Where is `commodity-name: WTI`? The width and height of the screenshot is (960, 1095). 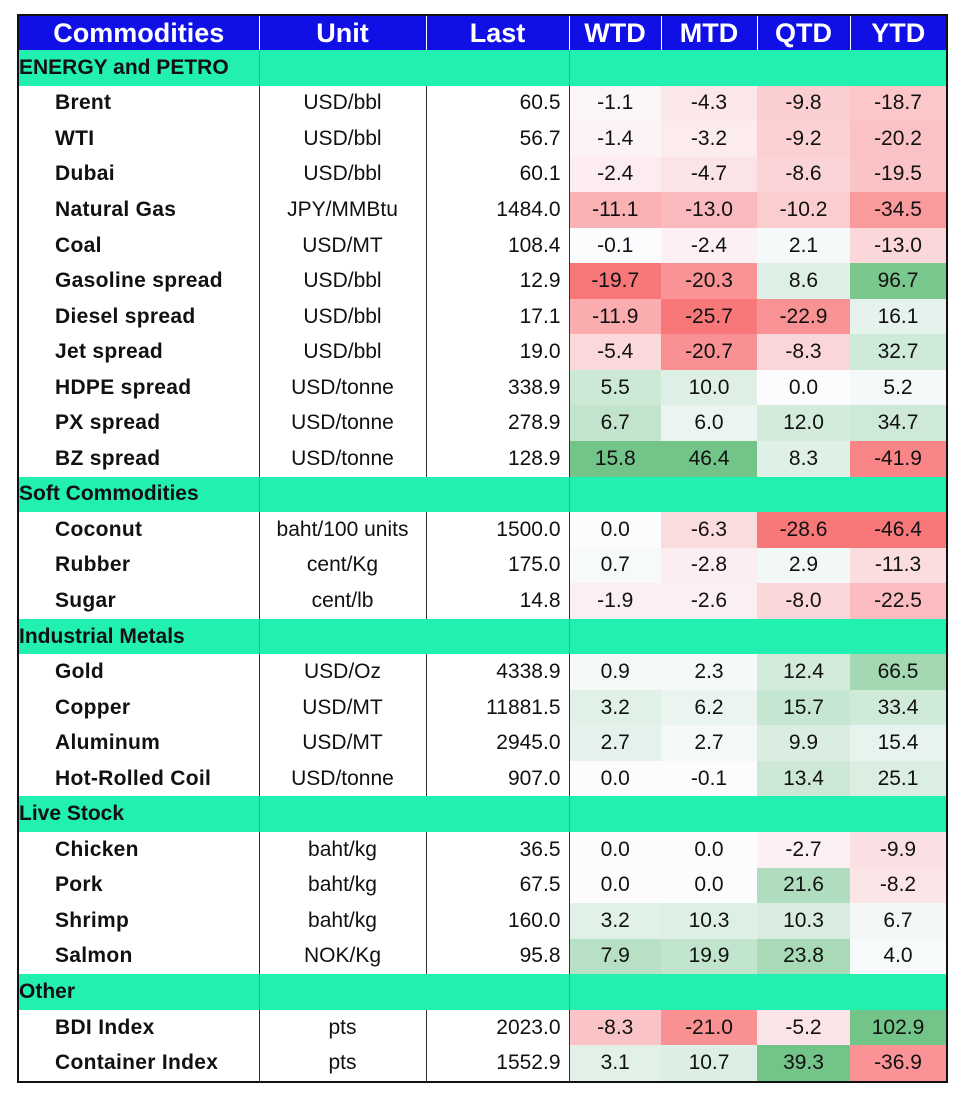
commodity-name: WTI is located at coordinates (139, 139).